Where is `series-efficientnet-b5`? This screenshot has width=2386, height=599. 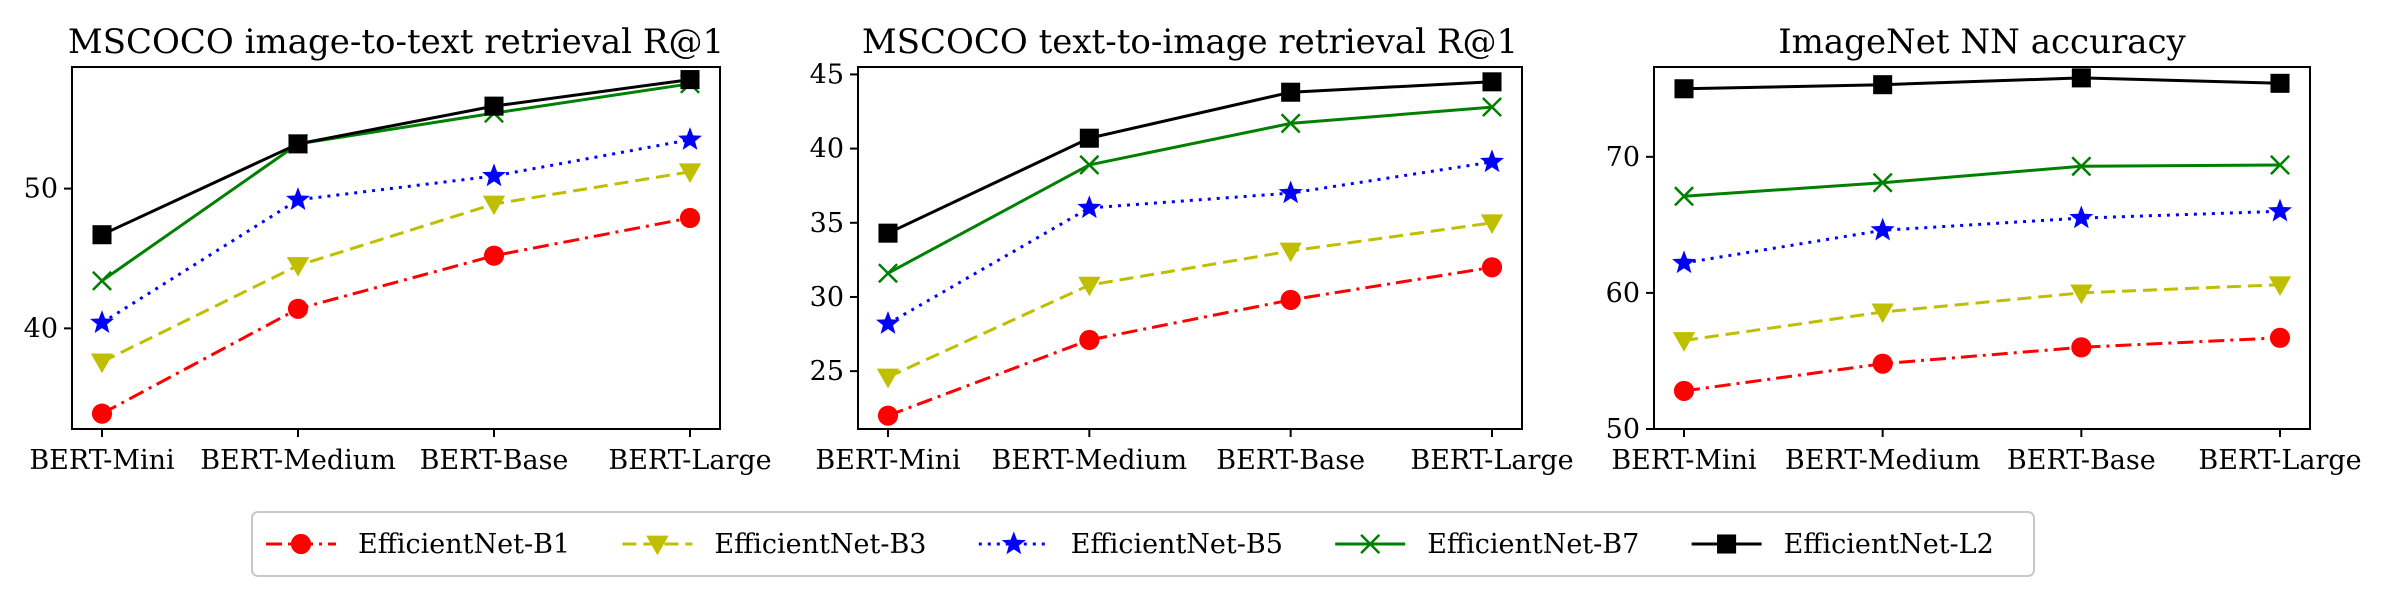
series-efficientnet-b5 is located at coordinates (1190, 241).